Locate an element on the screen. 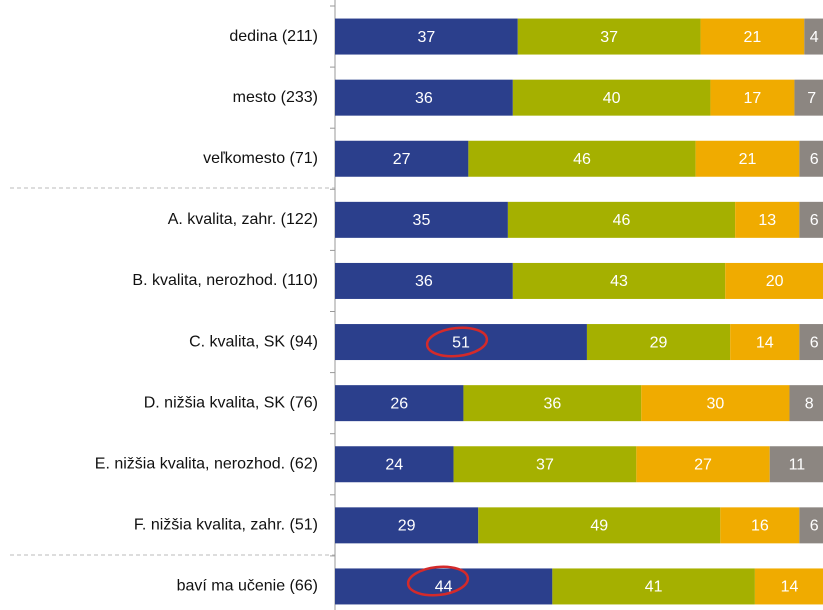 This screenshot has width=823, height=610. value-label: 4 is located at coordinates (814, 37).